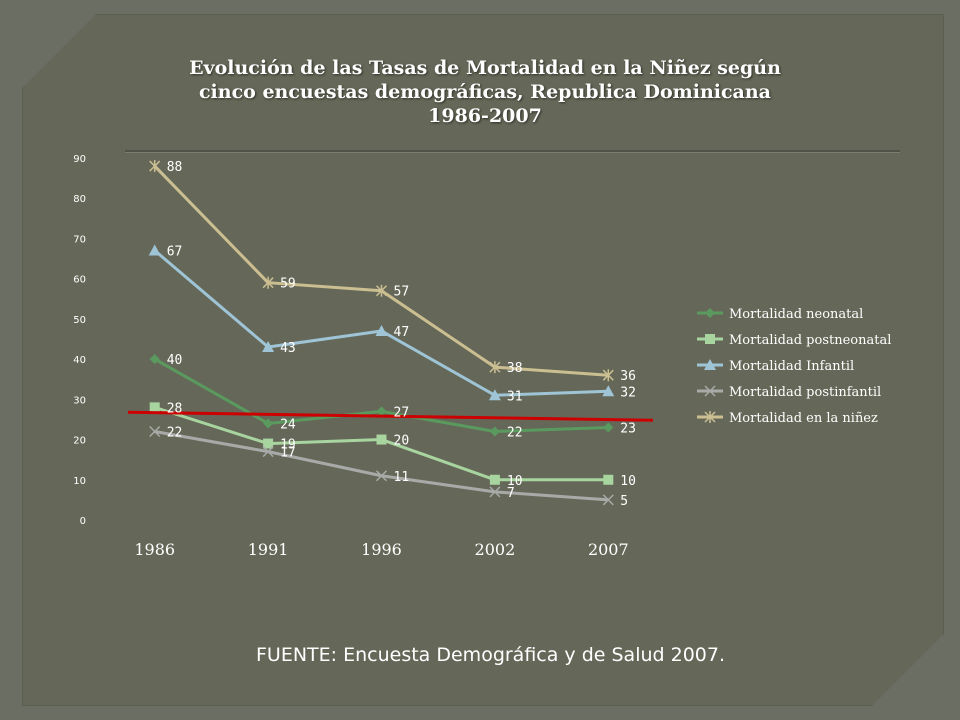 This screenshot has width=960, height=720. What do you see at coordinates (796, 314) in the screenshot?
I see `legend-entry: Mortalidad neonatal` at bounding box center [796, 314].